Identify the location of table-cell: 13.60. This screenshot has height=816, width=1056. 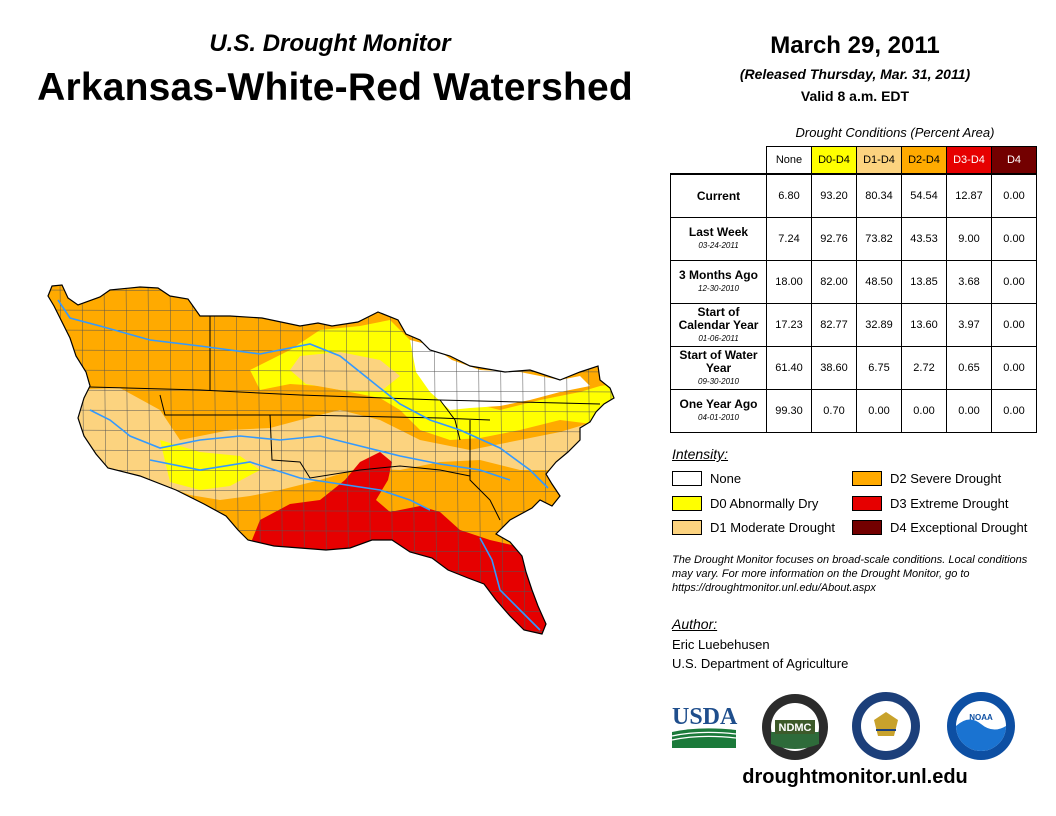
(924, 325).